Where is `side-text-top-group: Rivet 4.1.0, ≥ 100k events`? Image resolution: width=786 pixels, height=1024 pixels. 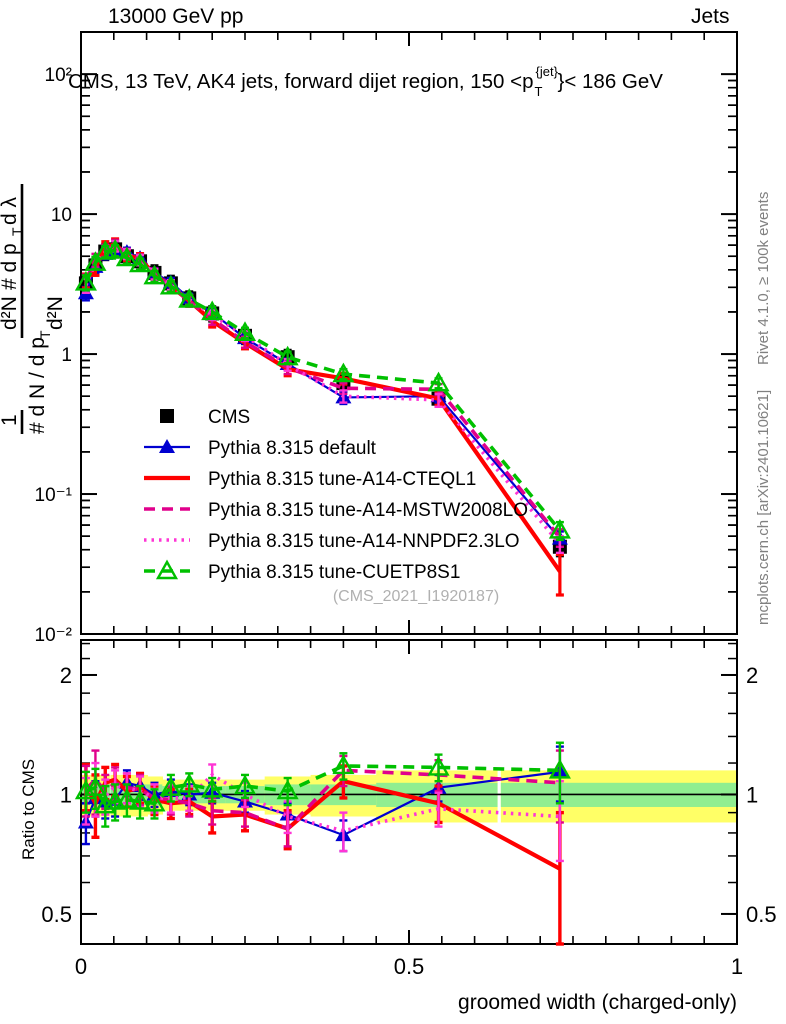
side-text-top-group: Rivet 4.1.0, ≥ 100k events is located at coordinates (763, 278).